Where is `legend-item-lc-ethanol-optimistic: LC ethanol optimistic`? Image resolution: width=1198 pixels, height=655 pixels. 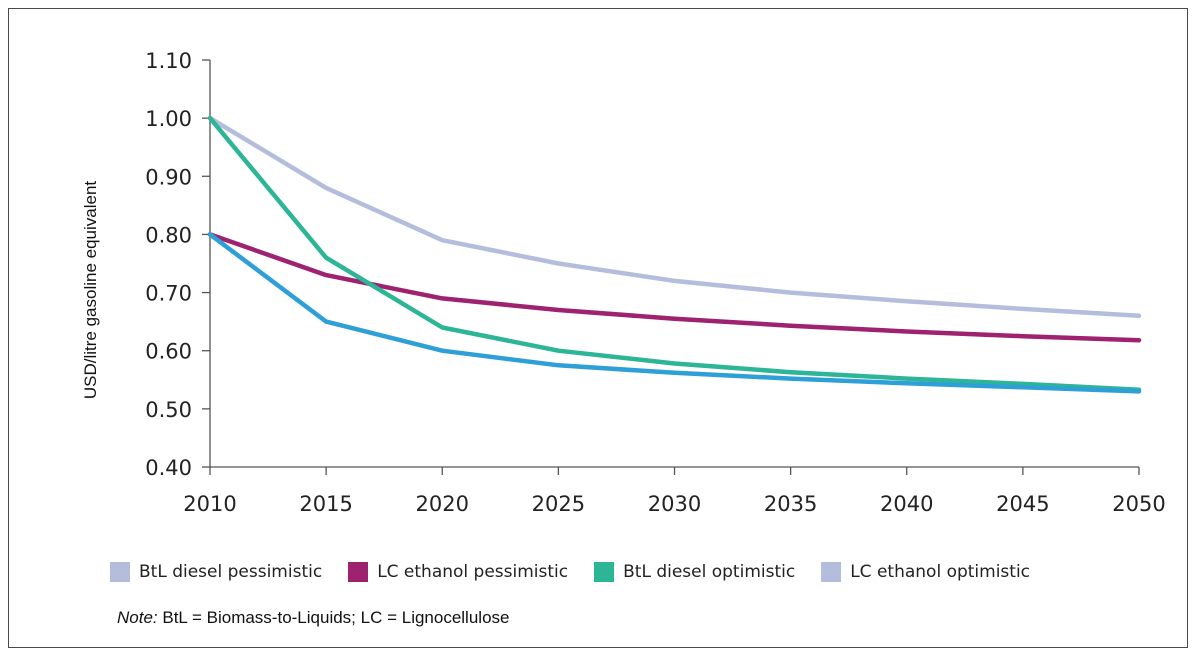 legend-item-lc-ethanol-optimistic: LC ethanol optimistic is located at coordinates (925, 572).